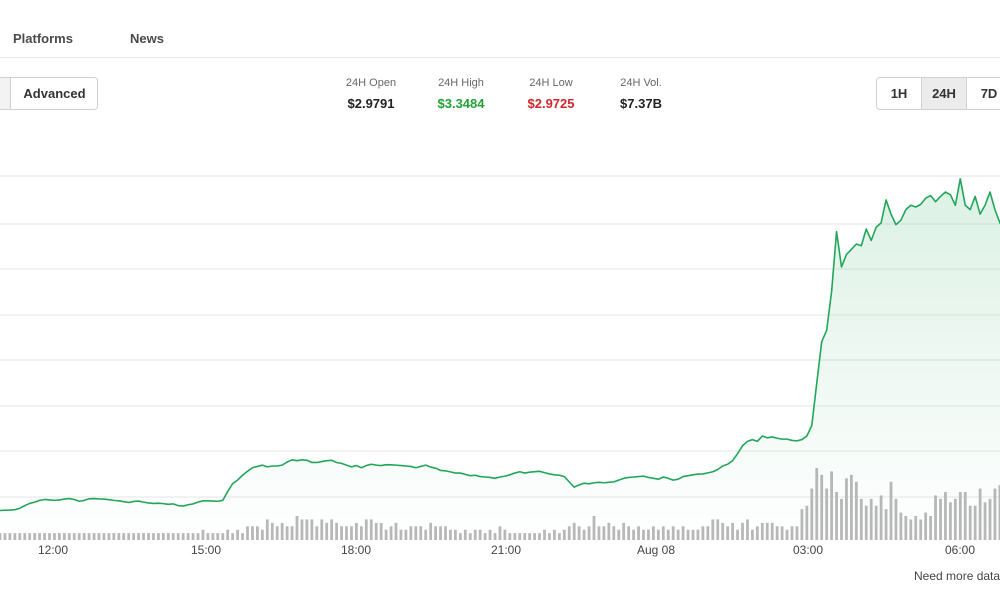 The width and height of the screenshot is (1000, 600). I want to click on advanced-button: Advanced, so click(53, 93).